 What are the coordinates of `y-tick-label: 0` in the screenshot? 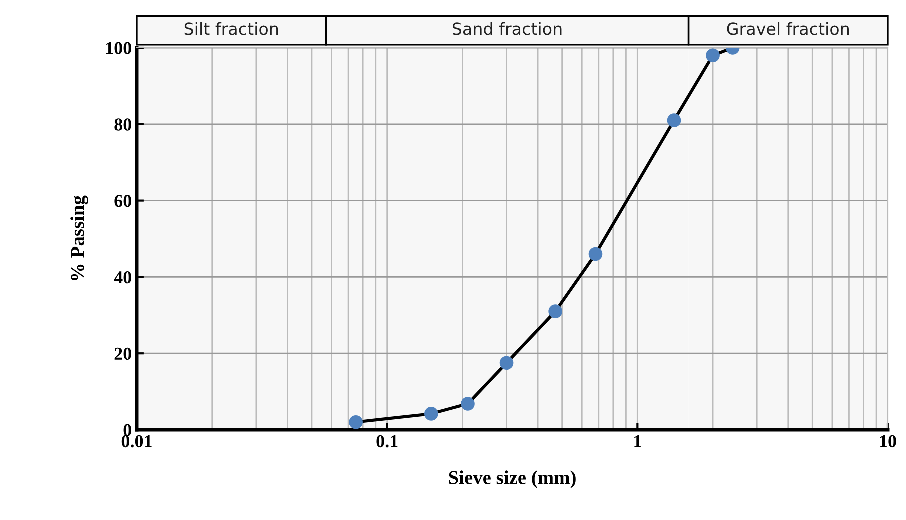 It's located at (128, 430).